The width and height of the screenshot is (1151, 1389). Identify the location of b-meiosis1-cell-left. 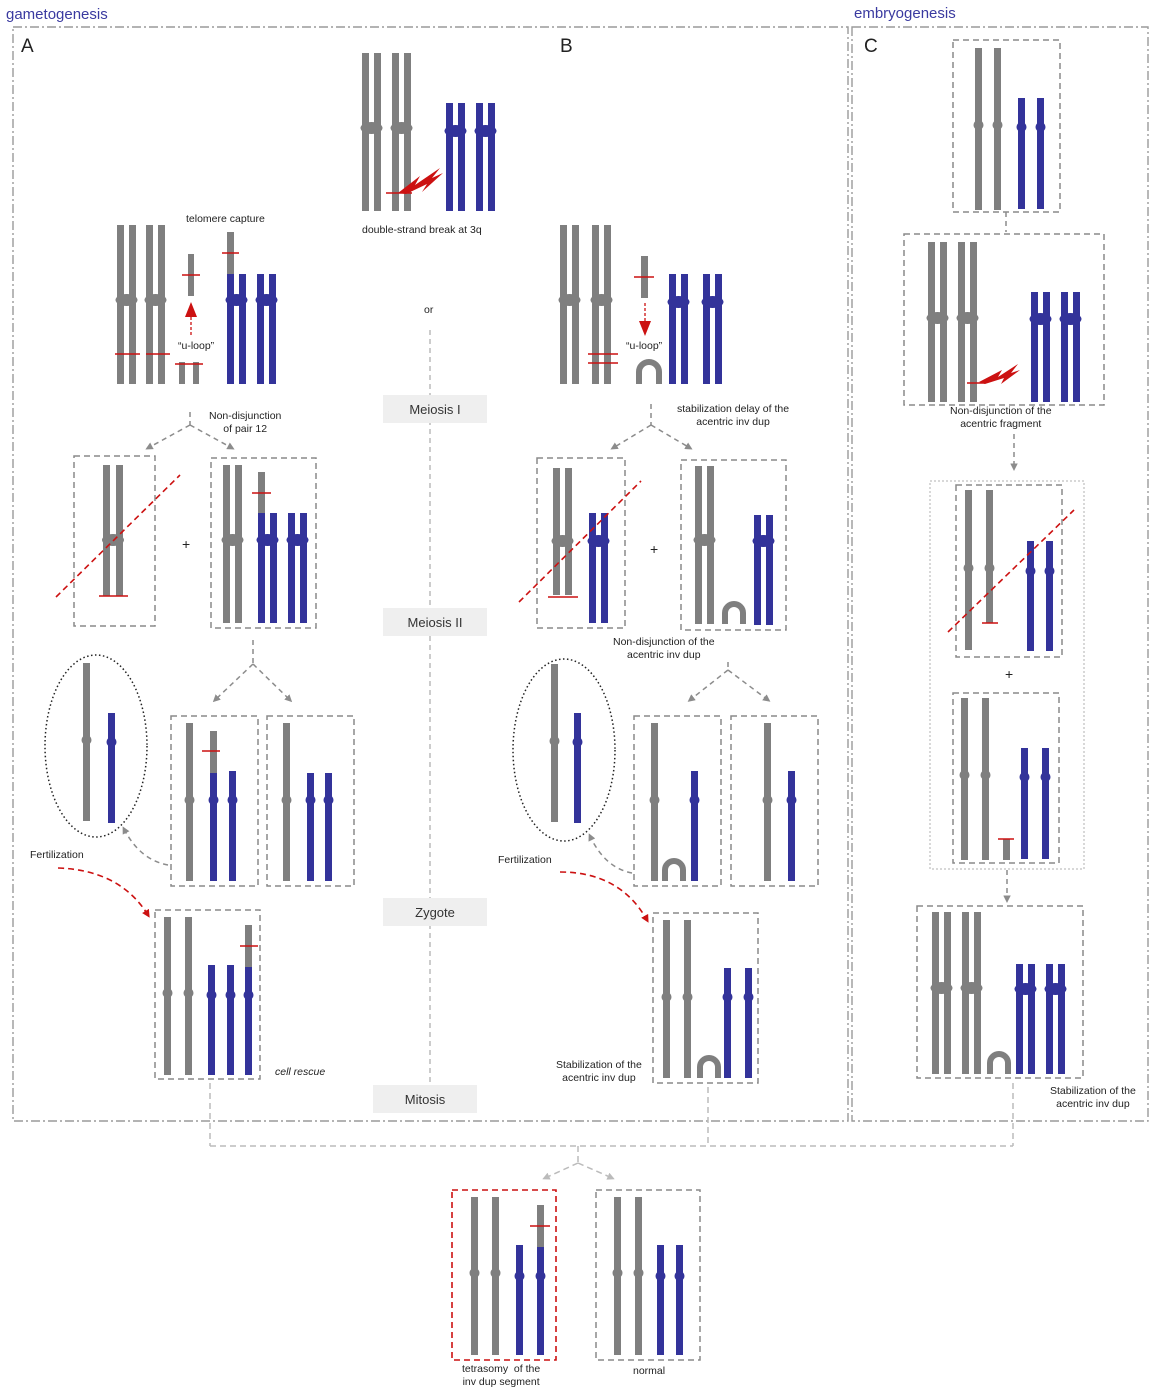
(581, 543).